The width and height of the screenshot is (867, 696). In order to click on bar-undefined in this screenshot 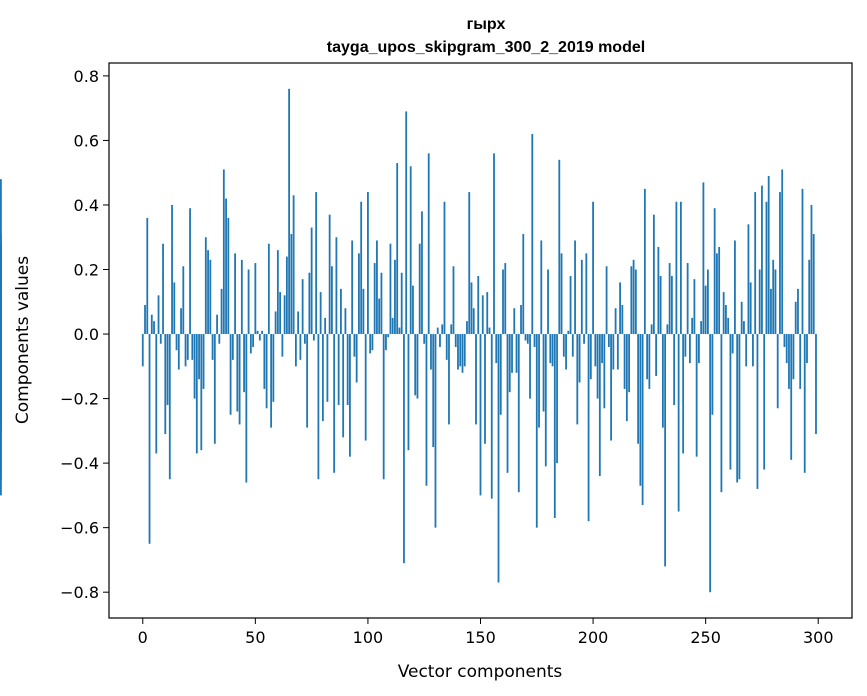, I will do `click(1, 310)`.